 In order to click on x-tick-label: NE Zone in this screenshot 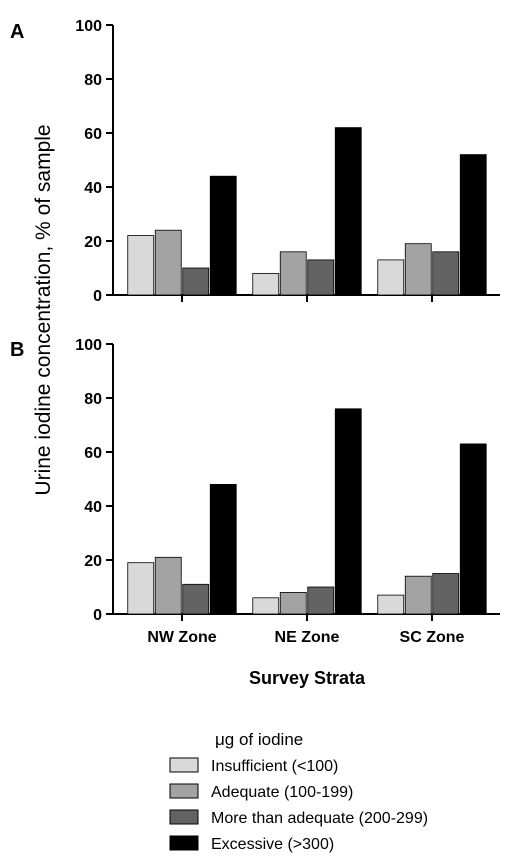, I will do `click(307, 637)`.